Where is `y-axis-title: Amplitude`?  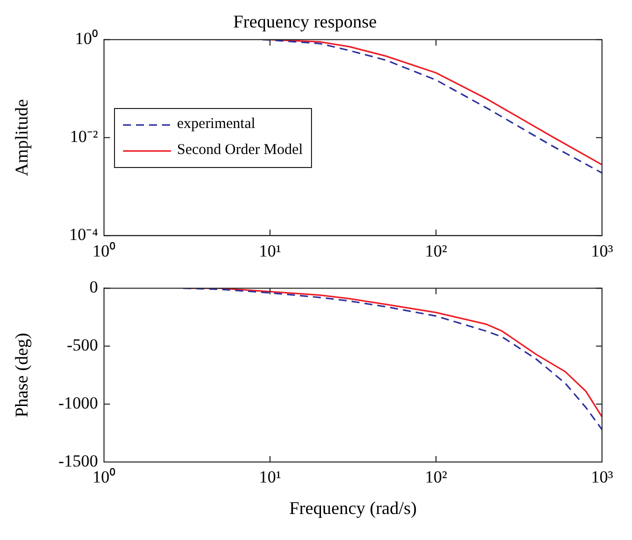
y-axis-title: Amplitude is located at coordinates (22, 137).